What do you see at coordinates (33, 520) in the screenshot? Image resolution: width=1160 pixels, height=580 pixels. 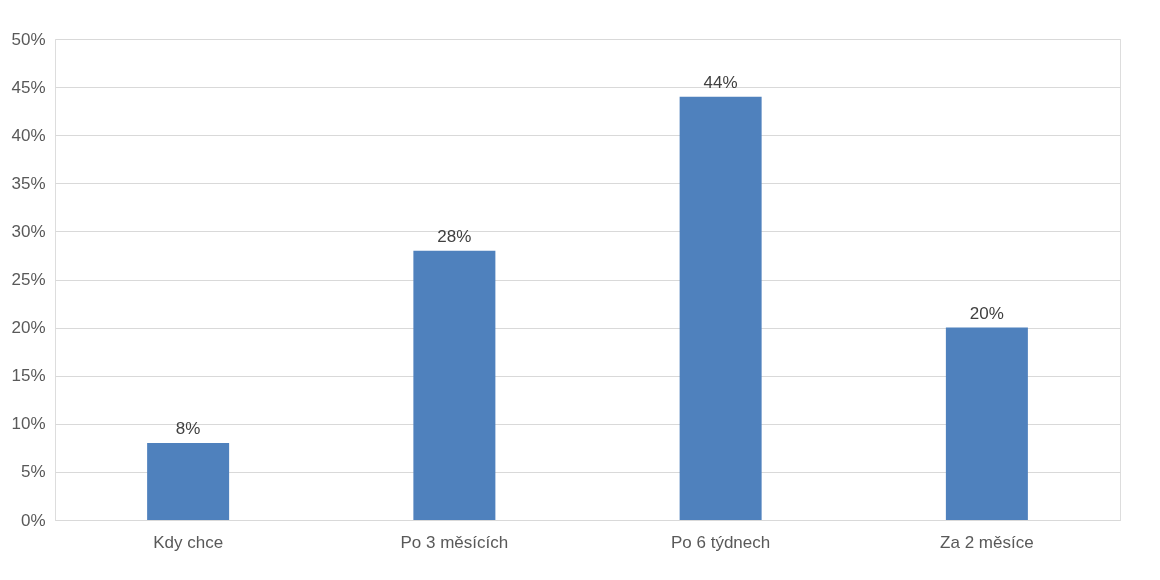 I see `y-tick-label: 0%` at bounding box center [33, 520].